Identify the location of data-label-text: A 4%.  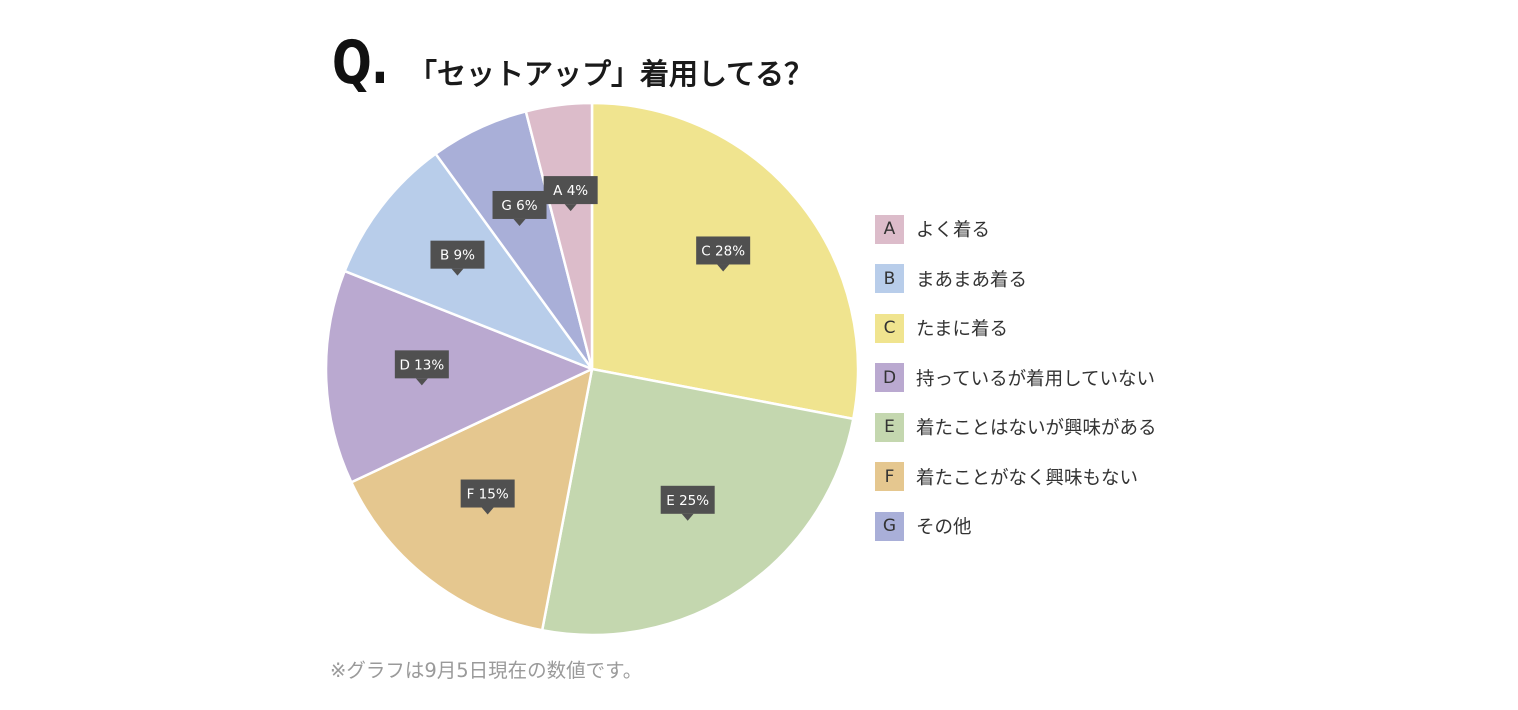
(570, 191).